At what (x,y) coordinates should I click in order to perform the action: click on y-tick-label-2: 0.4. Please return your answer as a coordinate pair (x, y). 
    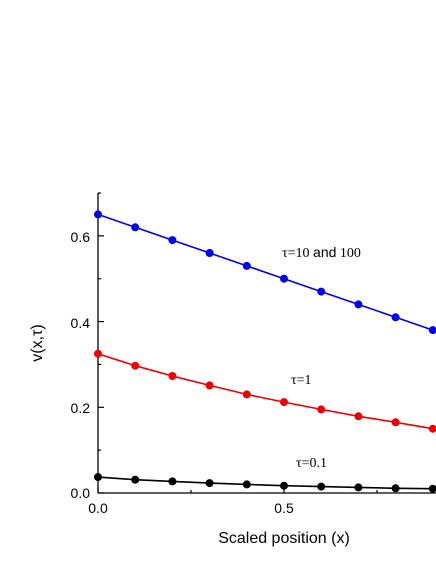
    Looking at the image, I should click on (81, 323).